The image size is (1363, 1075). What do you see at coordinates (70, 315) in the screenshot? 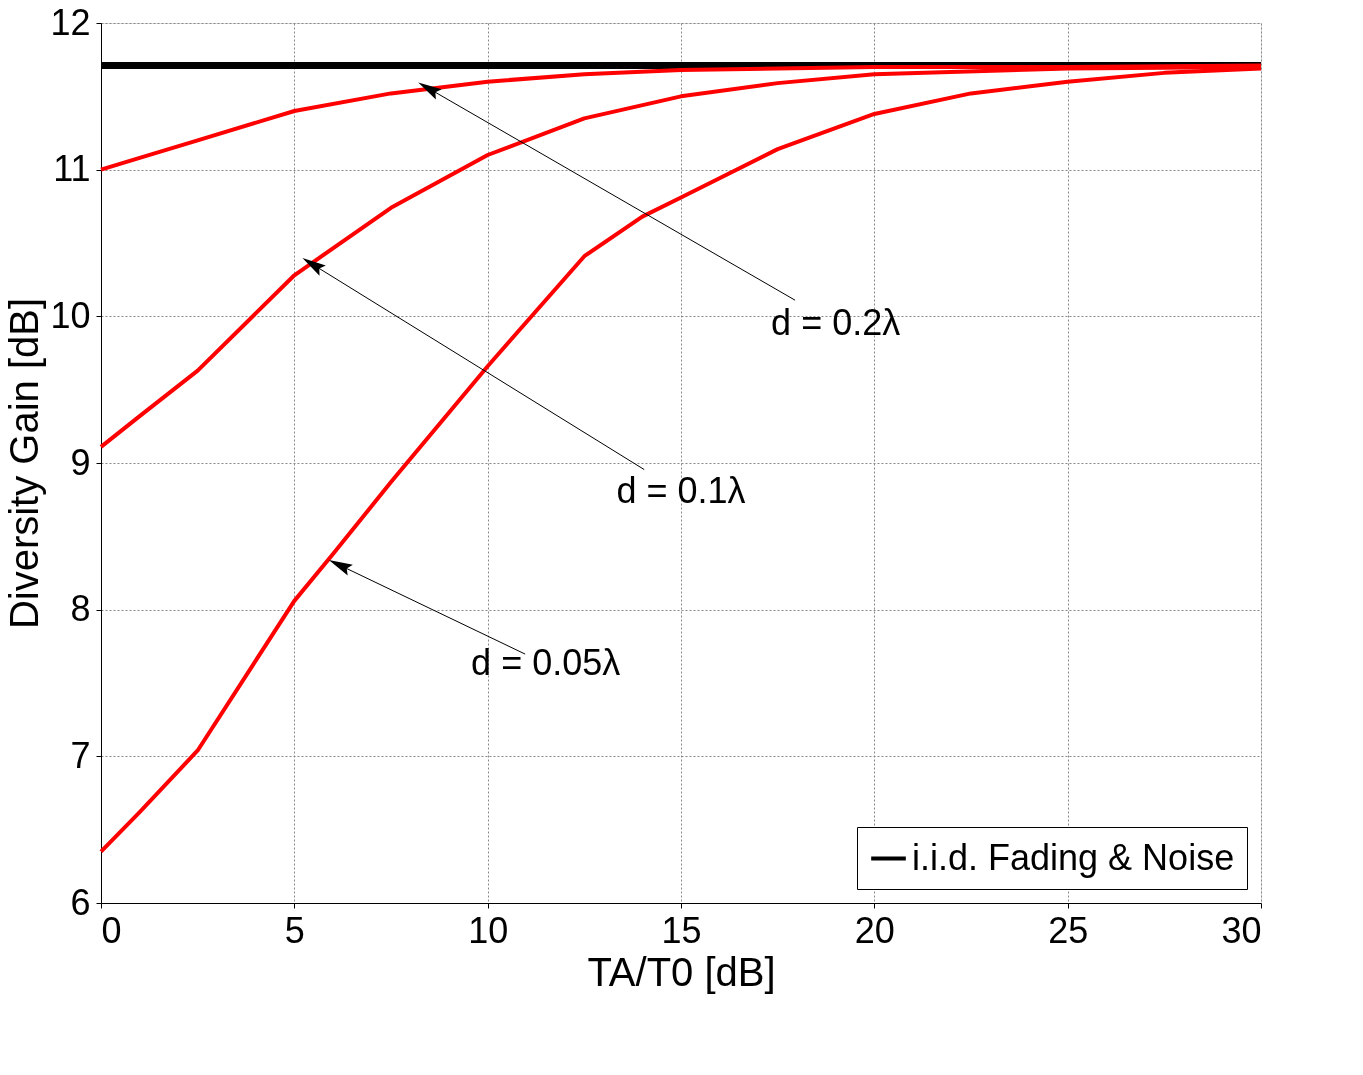
I see `y-tick-label: 10` at bounding box center [70, 315].